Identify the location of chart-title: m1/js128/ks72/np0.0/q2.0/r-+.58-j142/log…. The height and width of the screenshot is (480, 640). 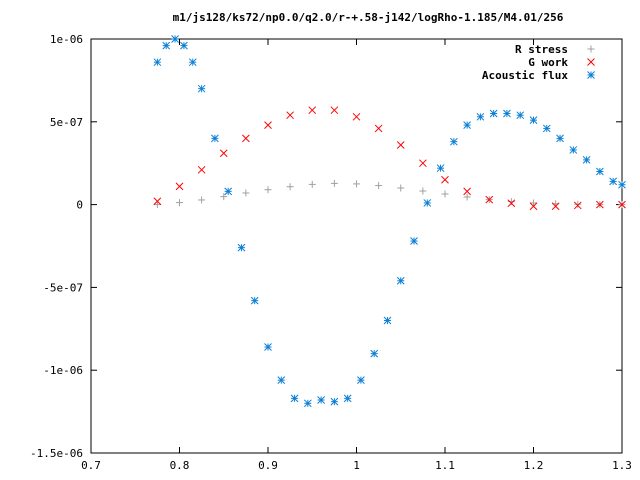
(368, 17).